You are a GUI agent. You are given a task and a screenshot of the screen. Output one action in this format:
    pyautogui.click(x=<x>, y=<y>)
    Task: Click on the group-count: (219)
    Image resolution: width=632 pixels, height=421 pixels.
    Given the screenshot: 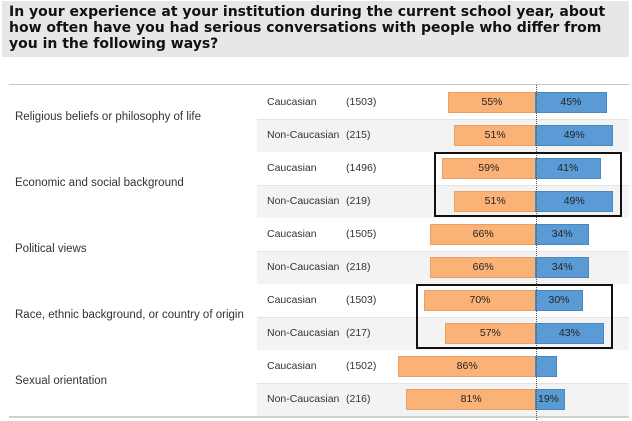 What is the action you would take?
    pyautogui.click(x=358, y=201)
    